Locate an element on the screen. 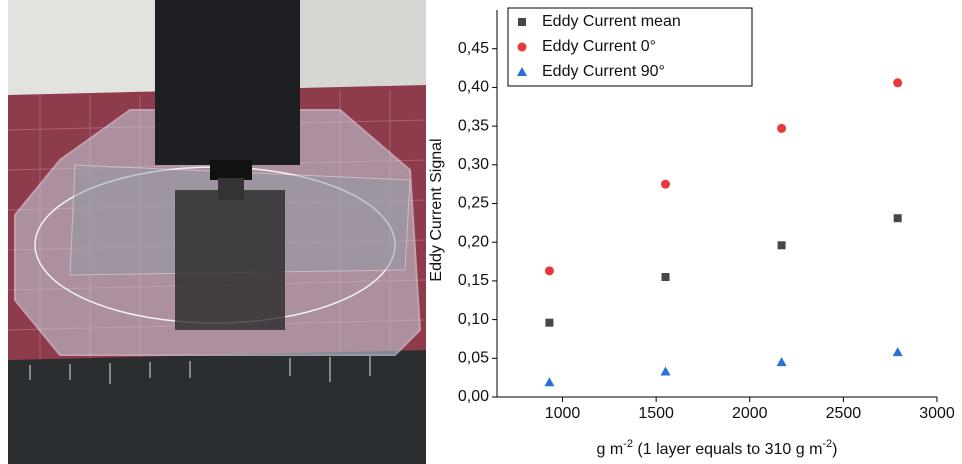 The height and width of the screenshot is (464, 962). y-tick-label: 0,45 is located at coordinates (473, 48).